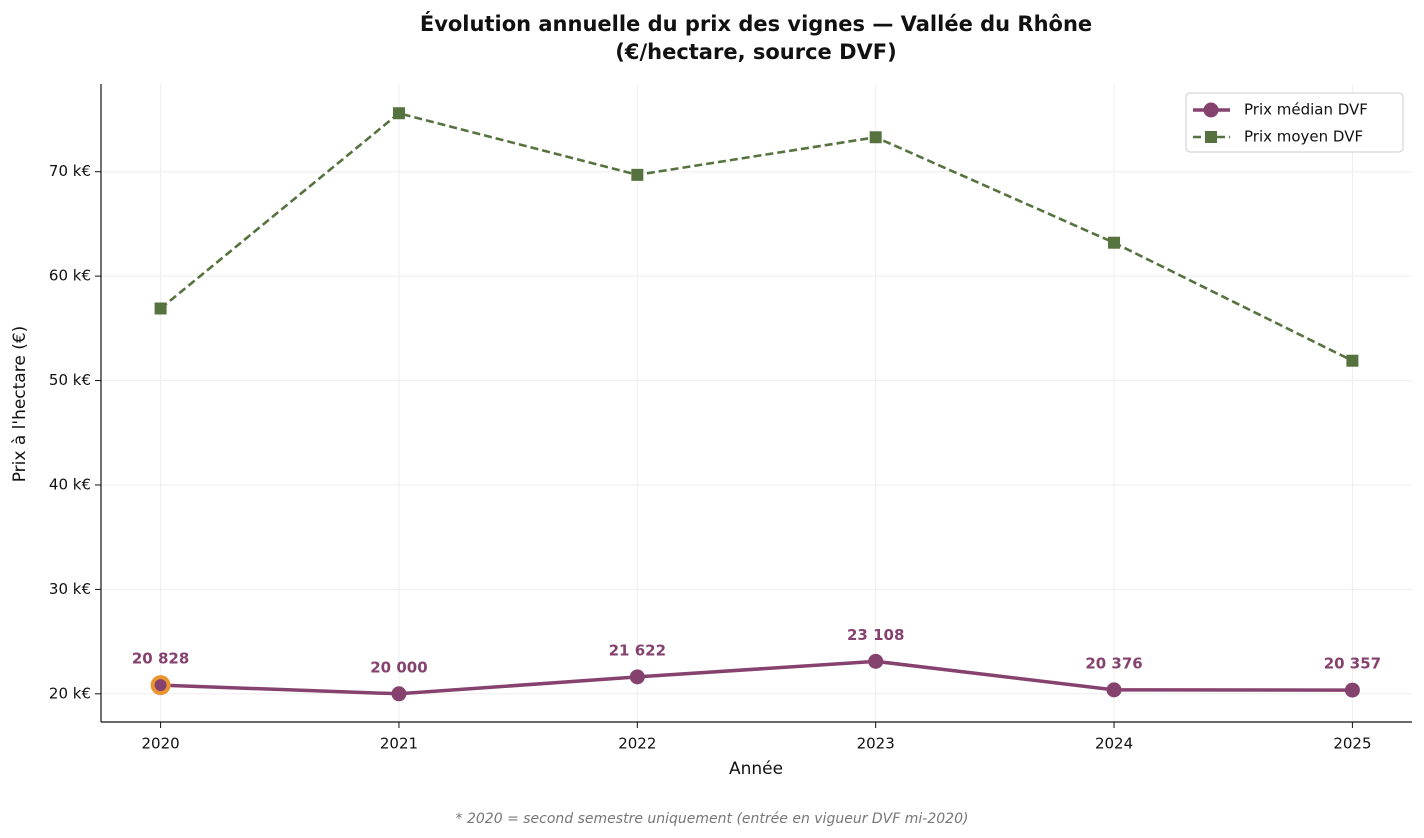  I want to click on y-tick-label: 30 k€, so click(70, 589).